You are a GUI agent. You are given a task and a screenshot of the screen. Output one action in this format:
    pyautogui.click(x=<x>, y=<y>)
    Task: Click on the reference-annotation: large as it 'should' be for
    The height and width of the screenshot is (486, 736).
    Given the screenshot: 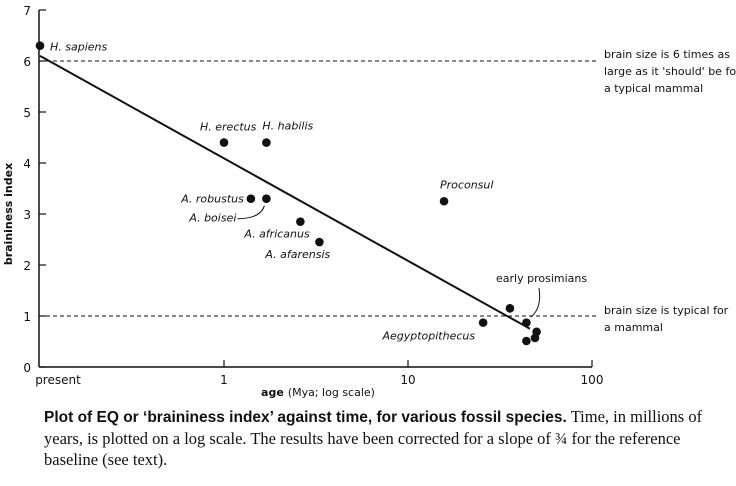 What is the action you would take?
    pyautogui.click(x=670, y=71)
    